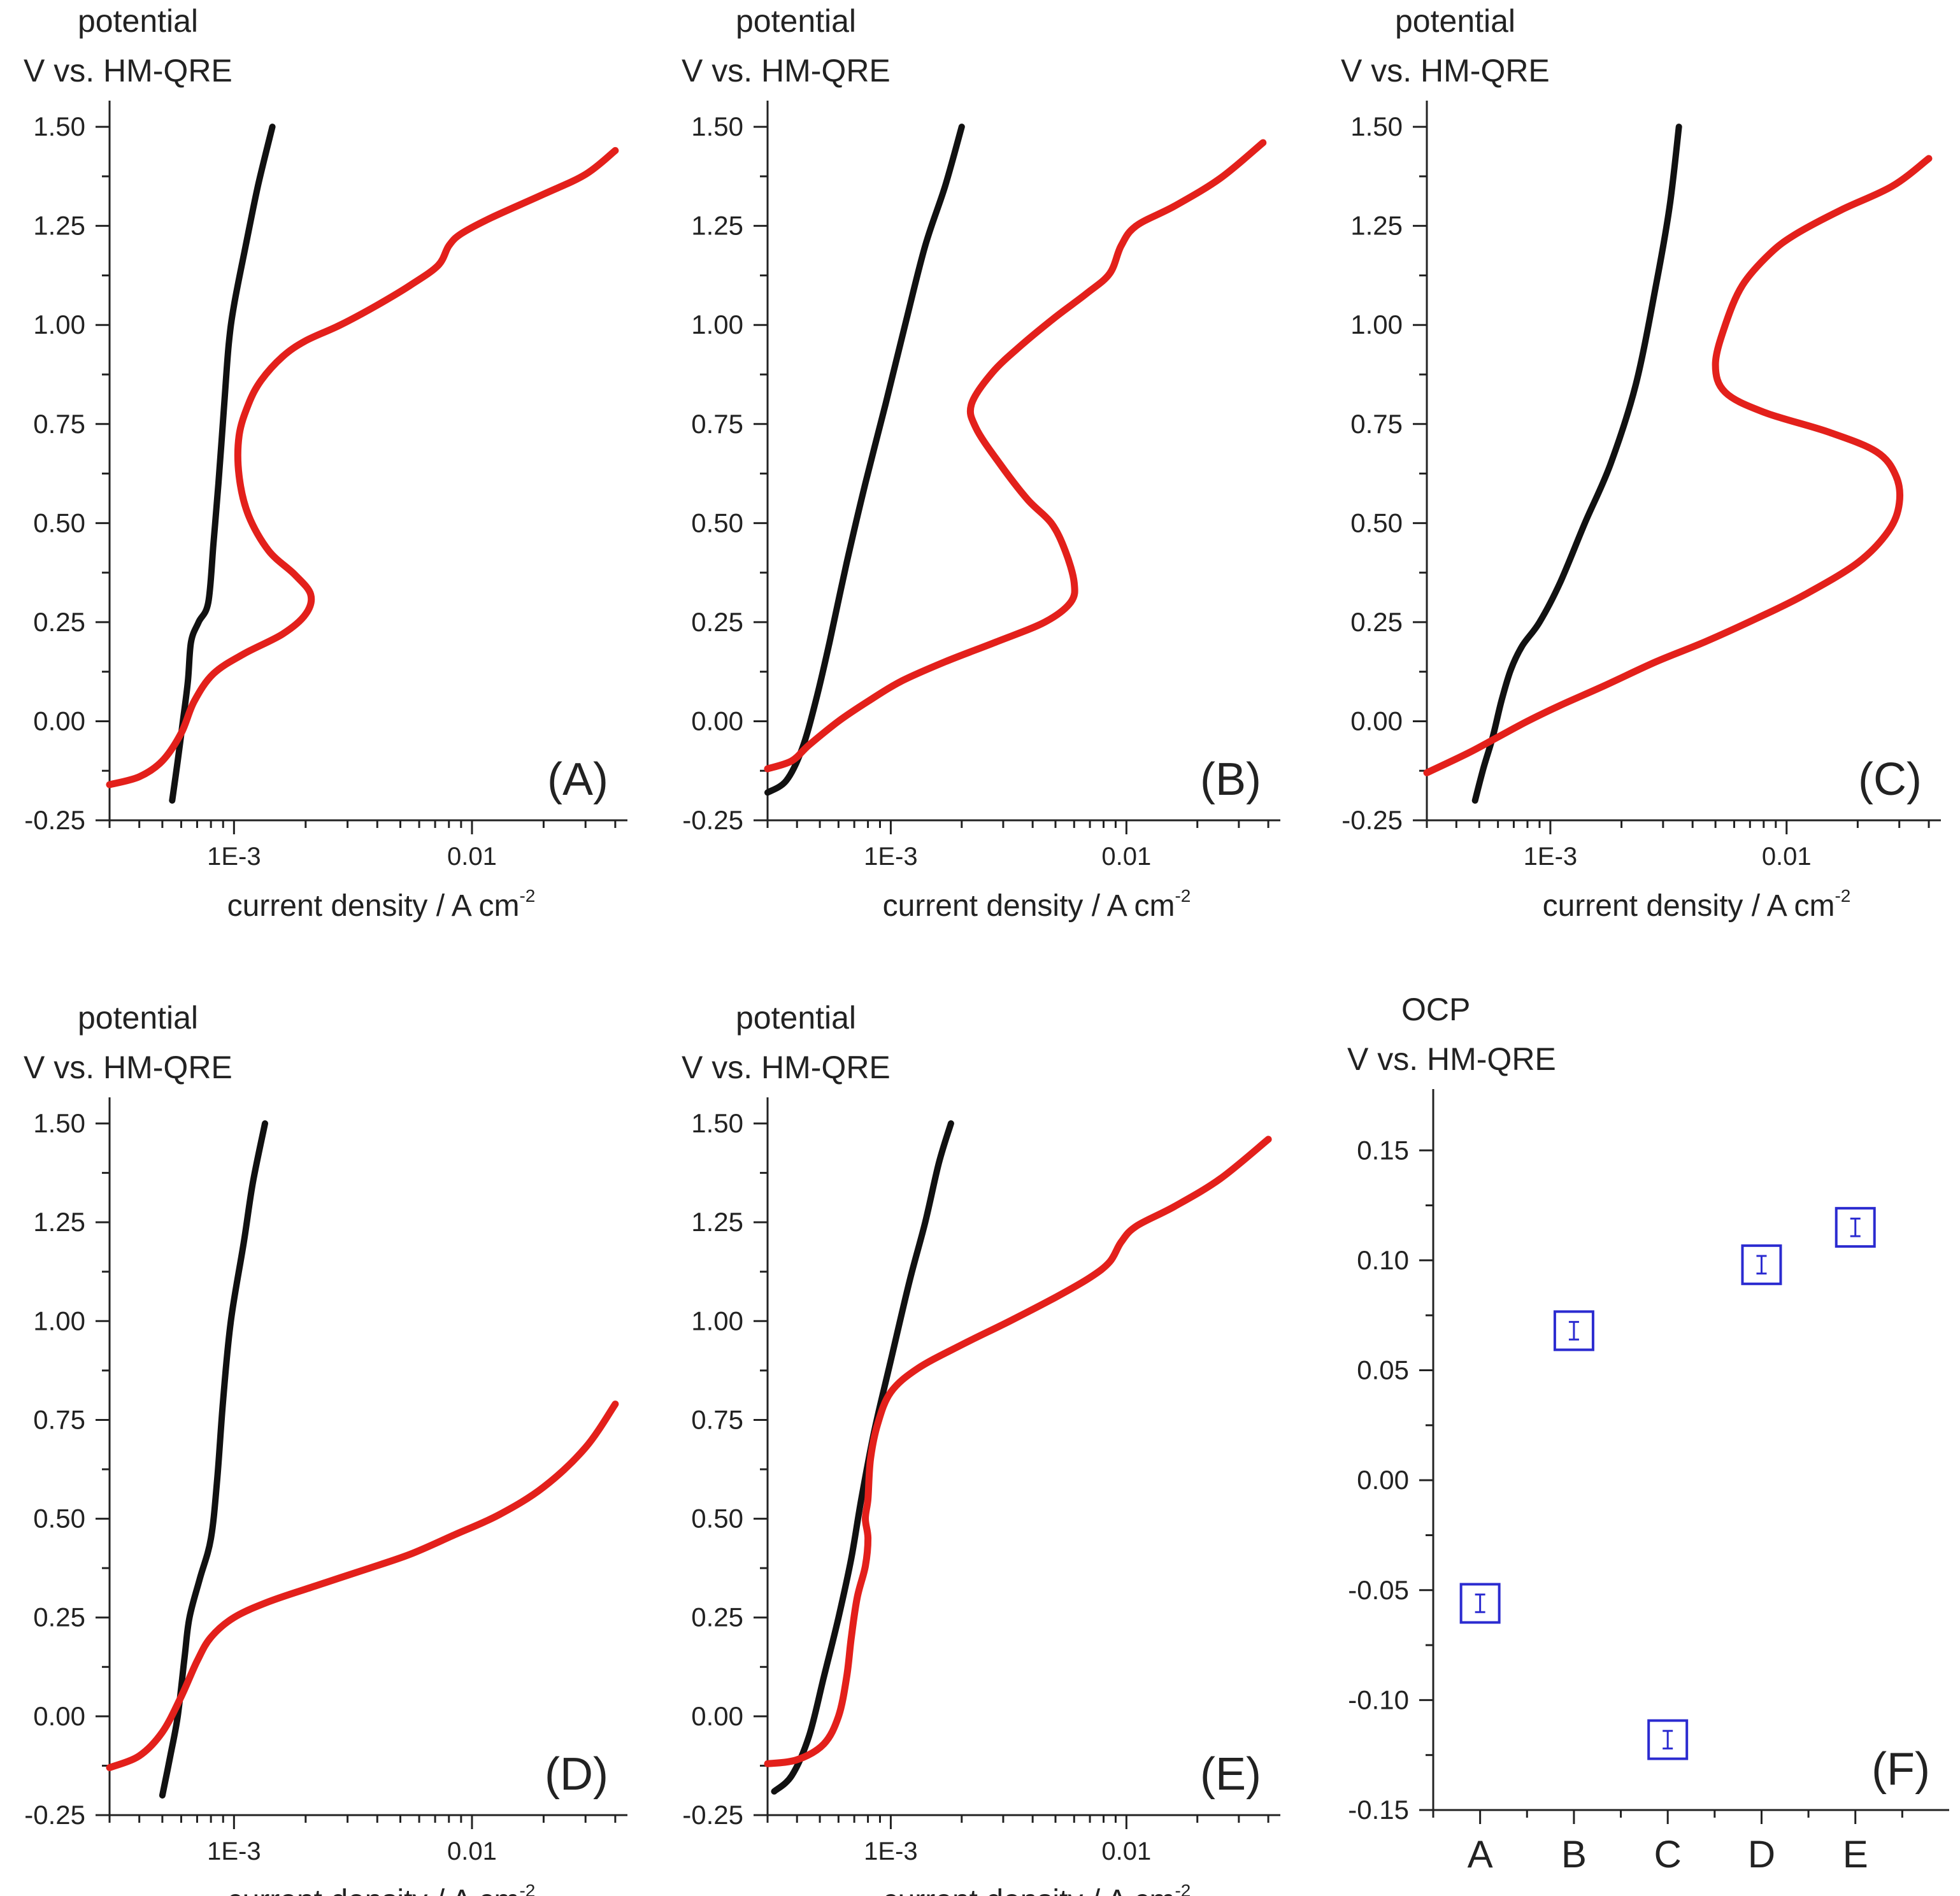  I want to click on y-tick-label: -0.15, so click(1378, 1810).